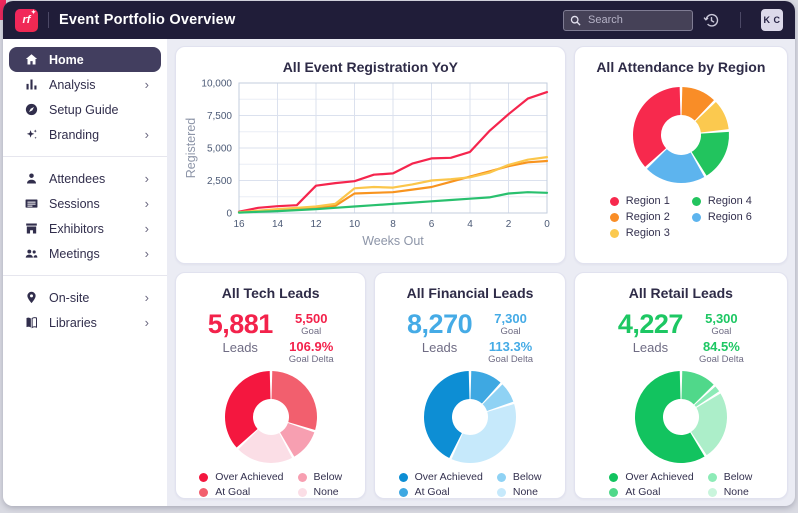  Describe the element at coordinates (85, 253) in the screenshot. I see `sidebar-item-meetings: Meetings ›` at that location.